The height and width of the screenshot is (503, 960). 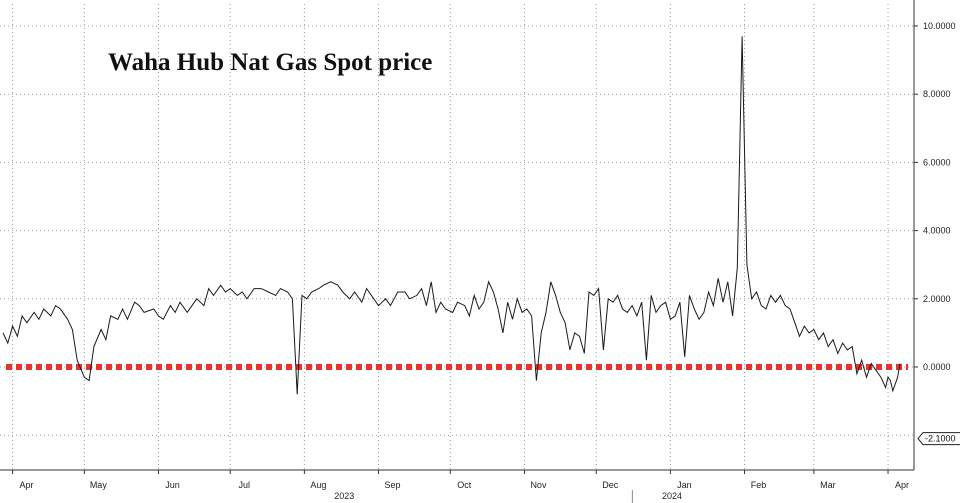 I want to click on x-tick-label: Dec, so click(x=610, y=485).